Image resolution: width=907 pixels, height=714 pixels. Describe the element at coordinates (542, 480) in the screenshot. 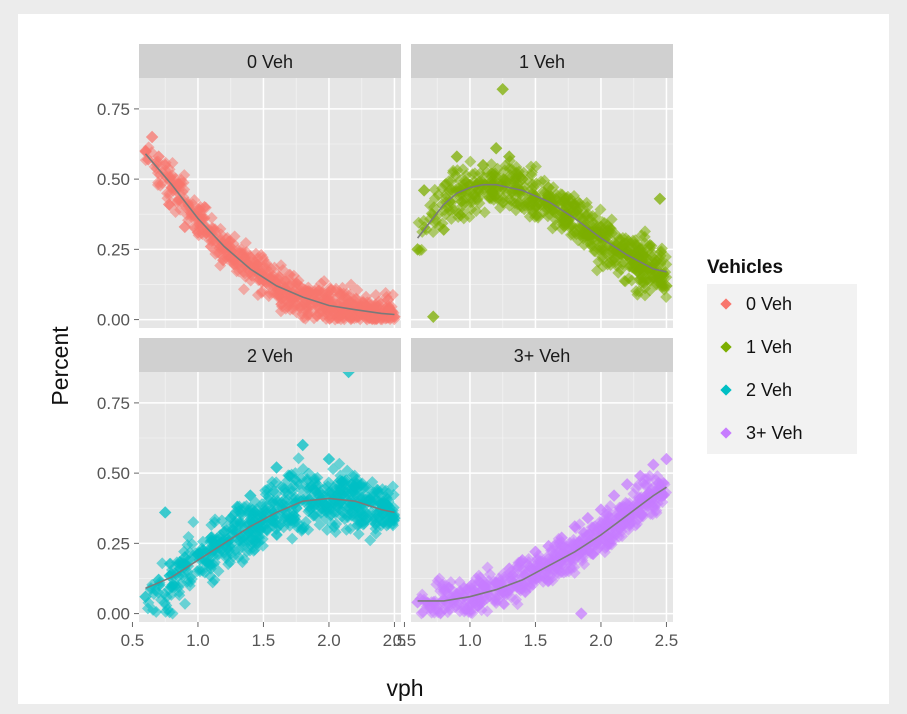

I see `panel-4: 3+ Veh` at that location.